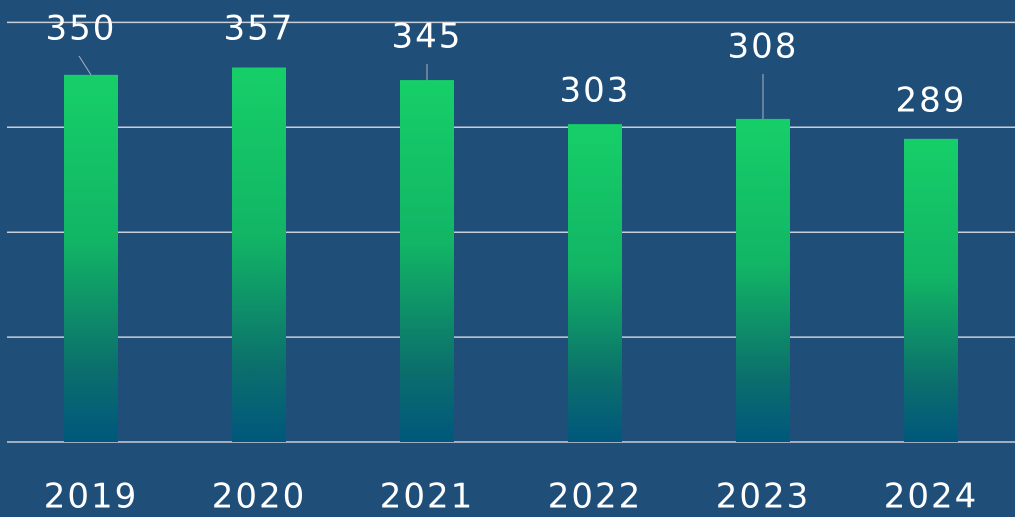  I want to click on data-label: 308, so click(763, 47).